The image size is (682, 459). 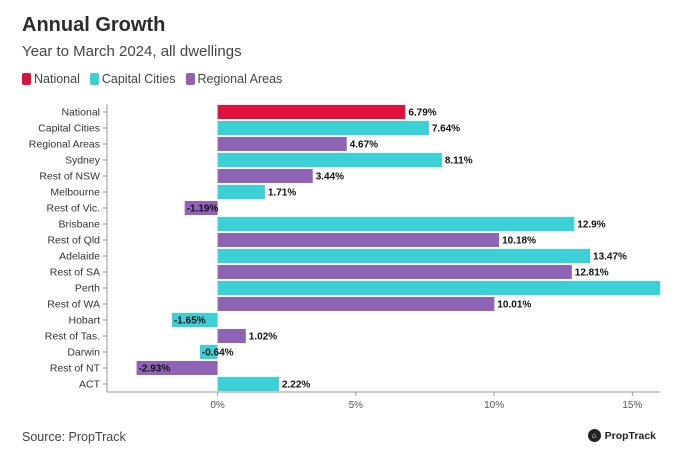 I want to click on bar-rest-of-sa, so click(x=394, y=272).